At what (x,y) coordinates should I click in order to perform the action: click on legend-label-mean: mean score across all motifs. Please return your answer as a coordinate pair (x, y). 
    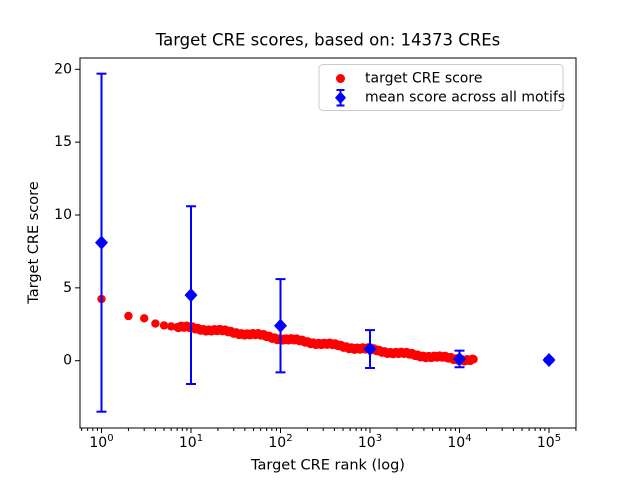
    Looking at the image, I should click on (465, 98).